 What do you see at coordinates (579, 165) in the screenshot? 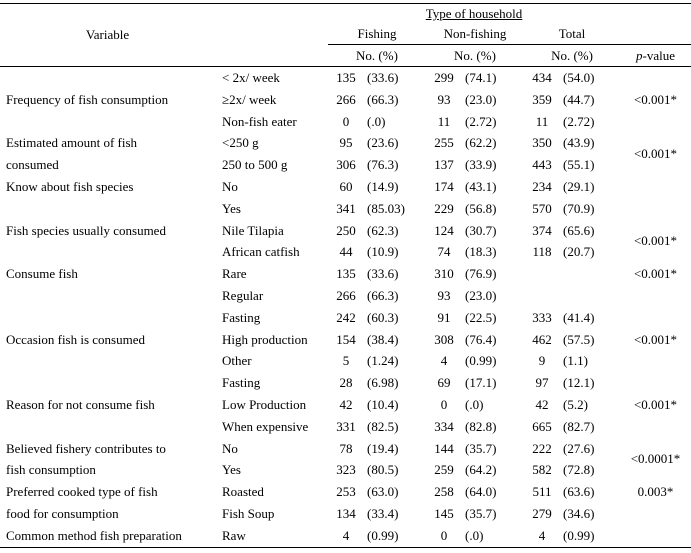
I see `percent-cell: (55.1)` at bounding box center [579, 165].